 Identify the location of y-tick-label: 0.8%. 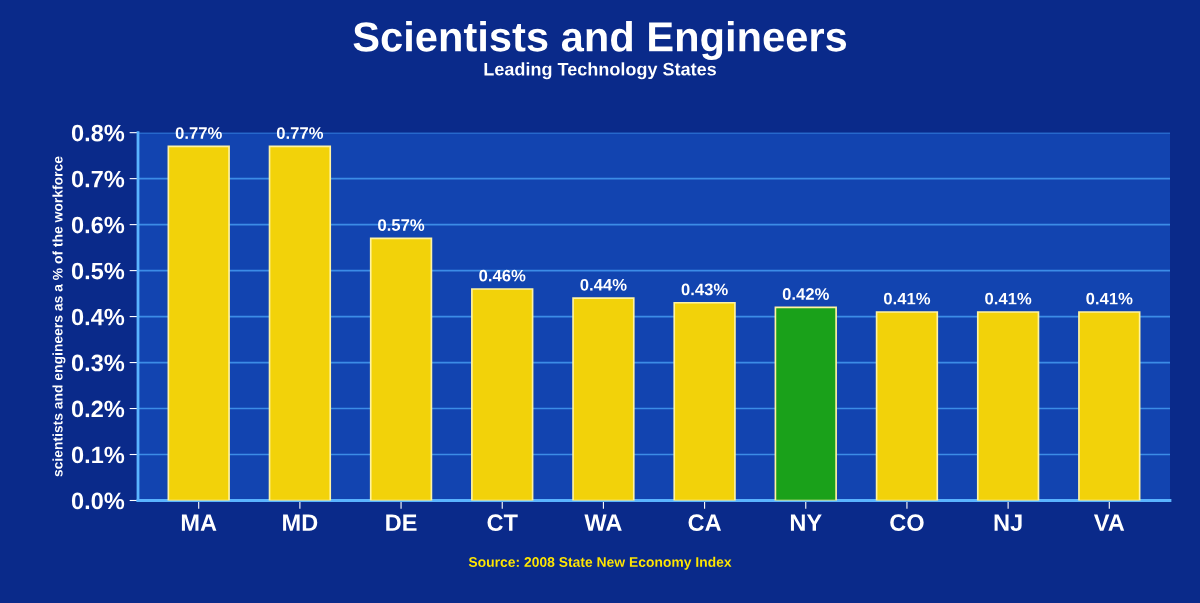
(98, 133).